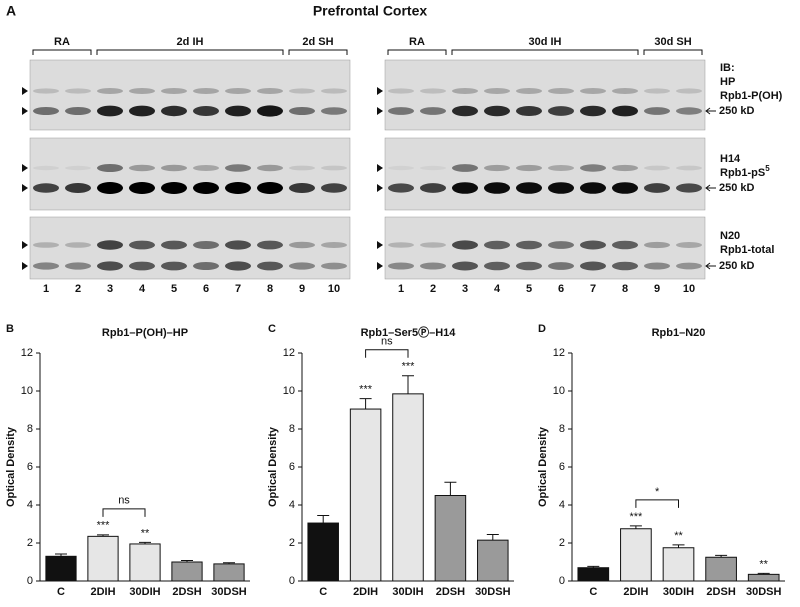 The height and width of the screenshot is (607, 800). What do you see at coordinates (270, 289) in the screenshot?
I see `lane-number: 8` at bounding box center [270, 289].